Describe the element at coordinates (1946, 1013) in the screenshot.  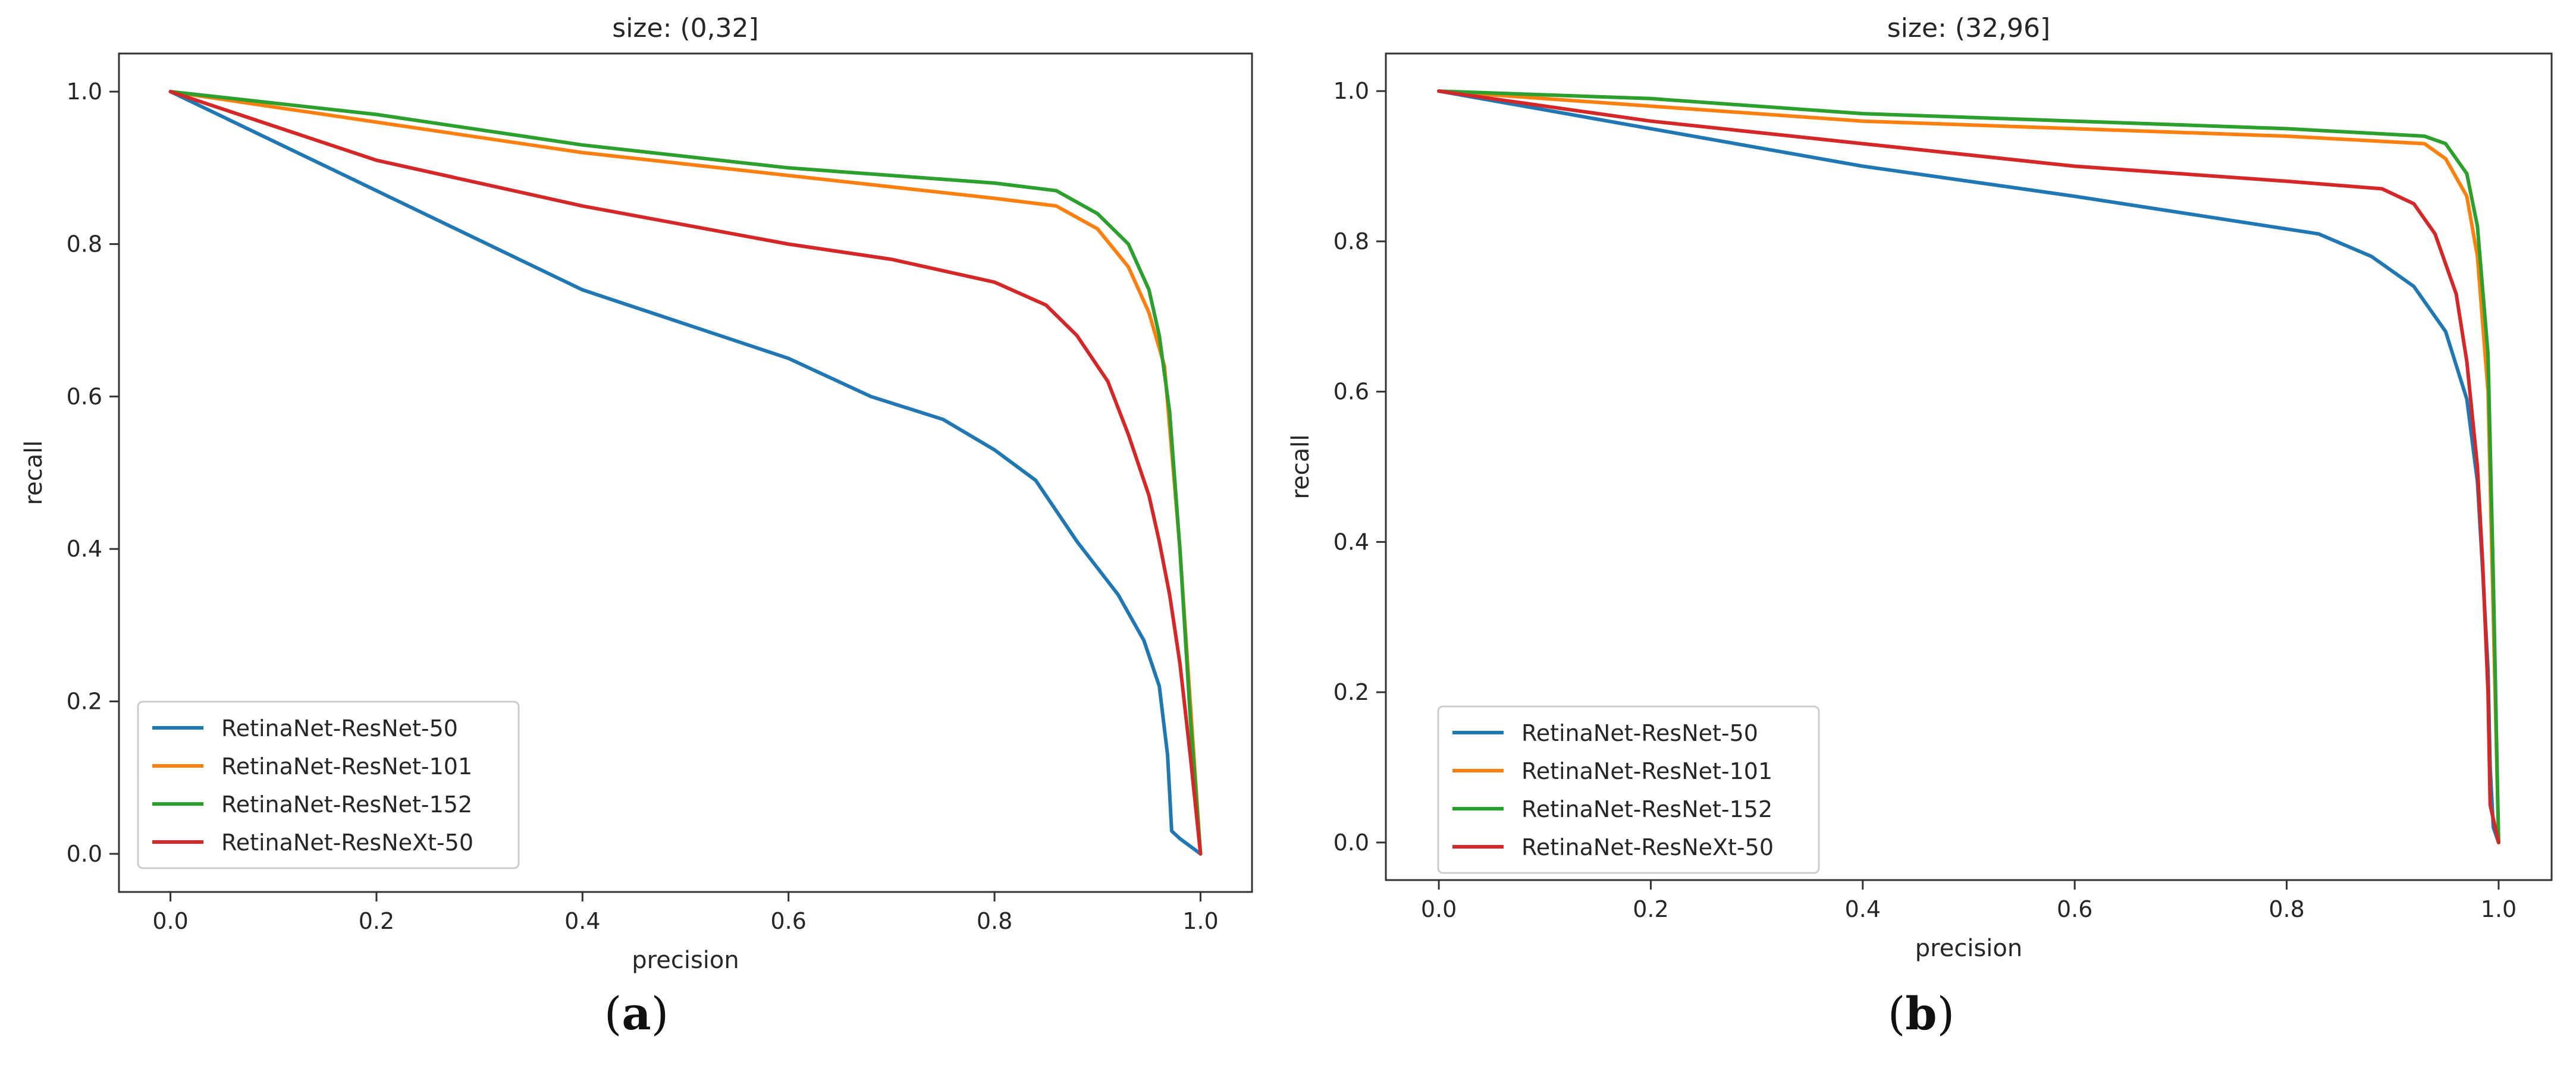
I see `caption-b-close: )` at that location.